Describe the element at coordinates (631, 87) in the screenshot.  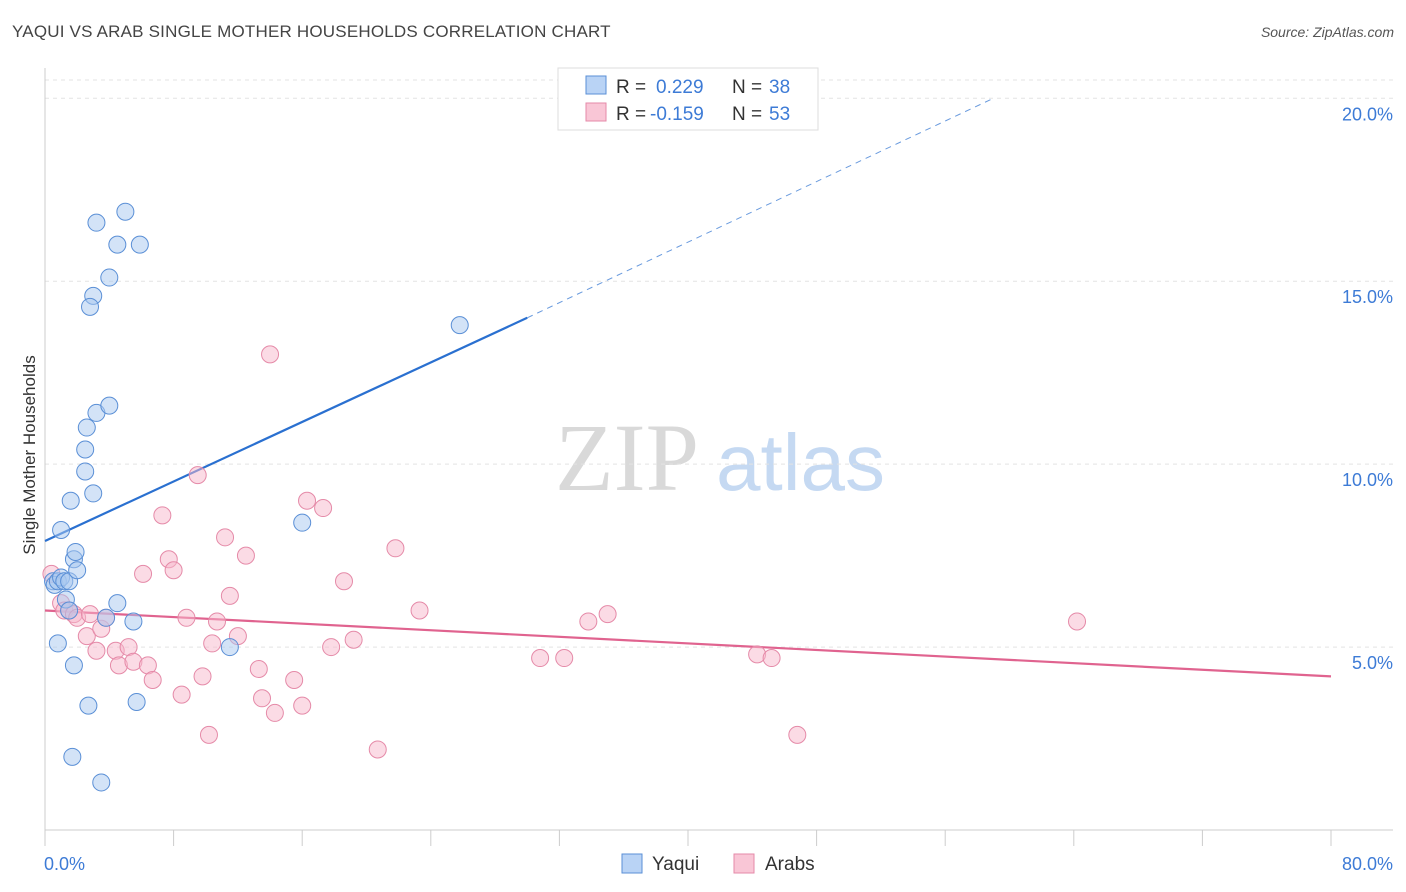
I see `legend-r-label-yaqui: R =` at that location.